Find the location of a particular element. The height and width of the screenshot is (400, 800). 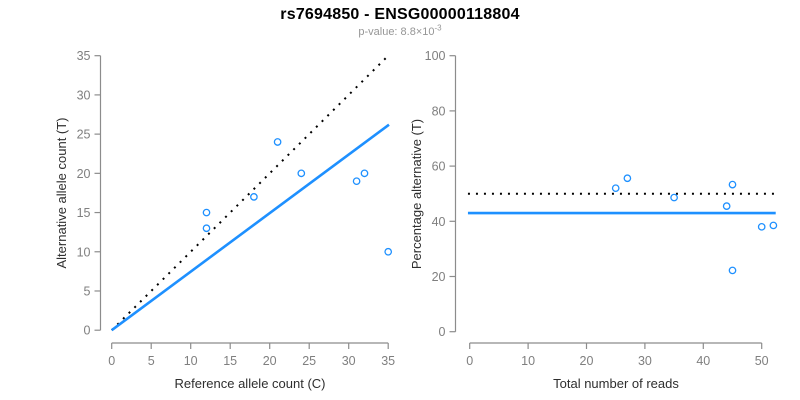

right-y-axis-title: Percentage alternative (T) is located at coordinates (416, 194).